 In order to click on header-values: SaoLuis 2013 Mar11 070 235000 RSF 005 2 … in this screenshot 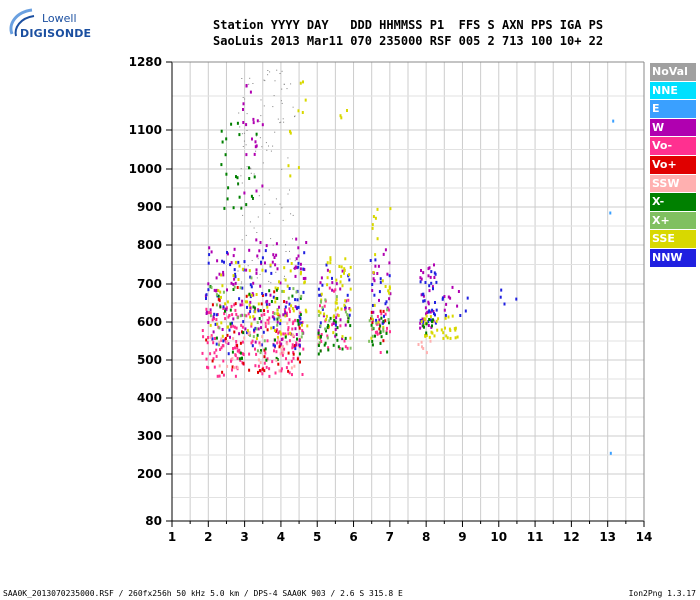, I will do `click(408, 41)`.